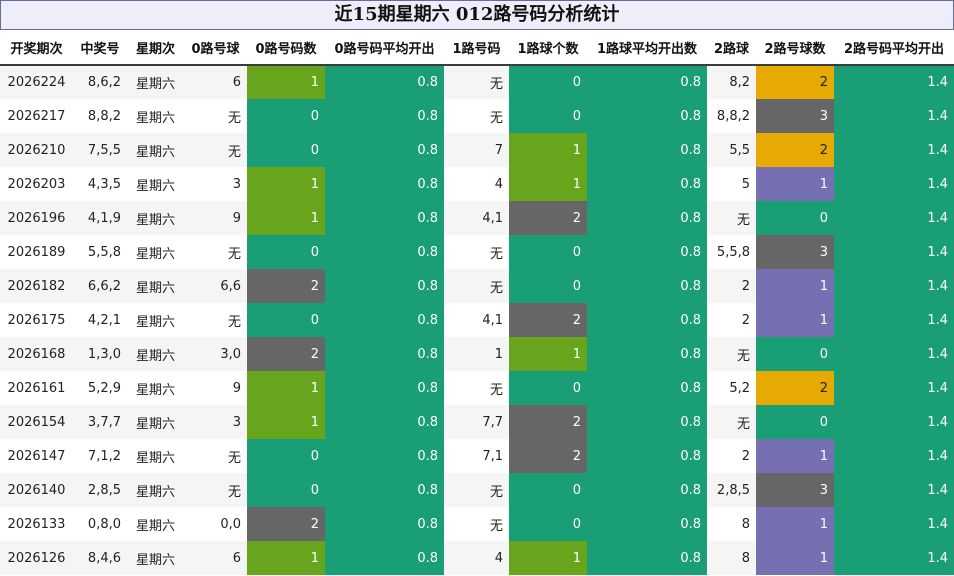 The height and width of the screenshot is (576, 954). I want to click on cell-road0-count: 1, so click(286, 82).